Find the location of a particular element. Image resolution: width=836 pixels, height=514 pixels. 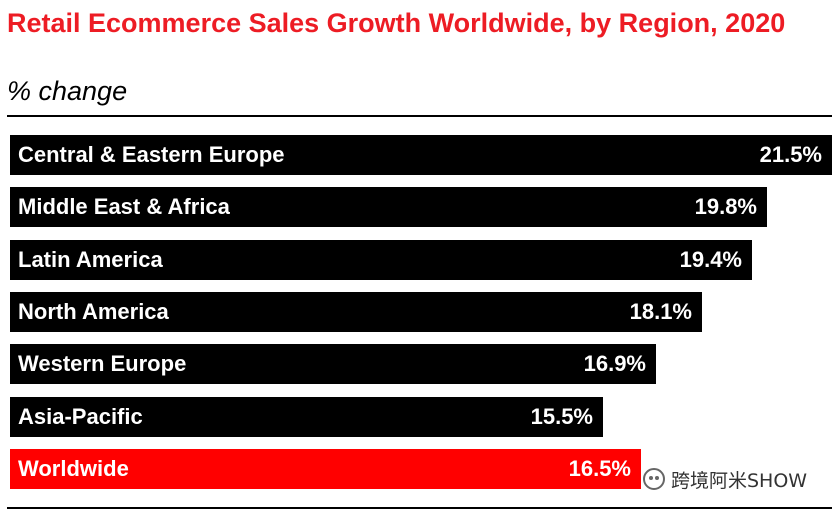

bar-label: Central & Eastern Europe is located at coordinates (151, 154).